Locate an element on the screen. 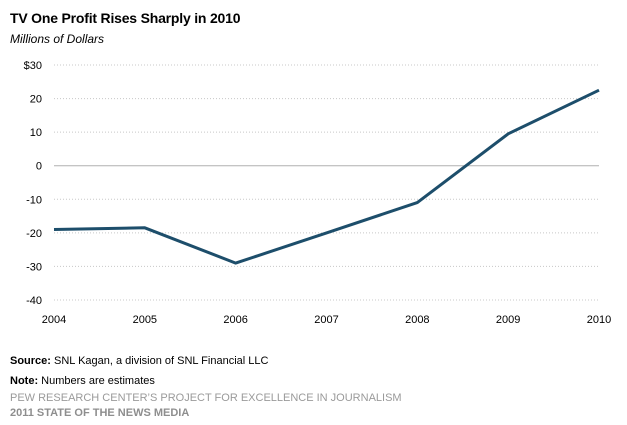  note-text: Numbers are estimates is located at coordinates (96, 381).